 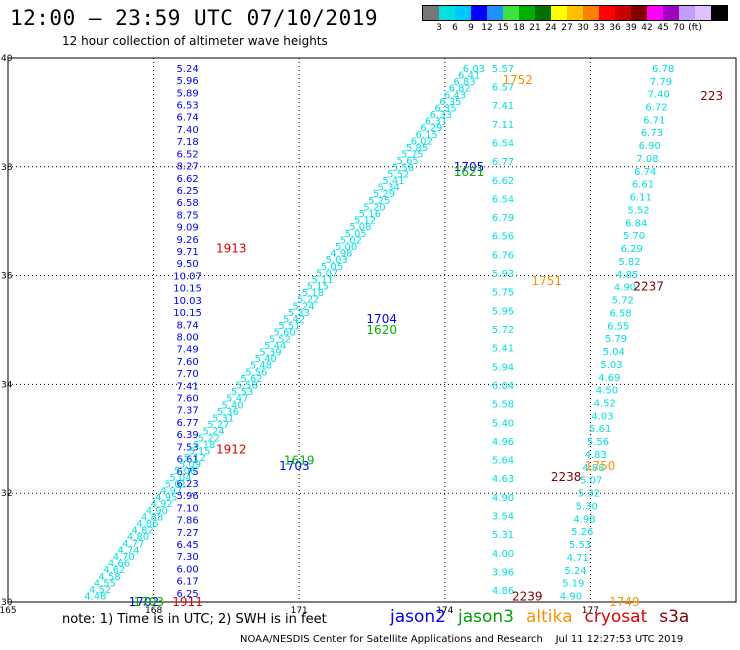 I want to click on wave-height-value: 4.97, so click(x=171, y=491).